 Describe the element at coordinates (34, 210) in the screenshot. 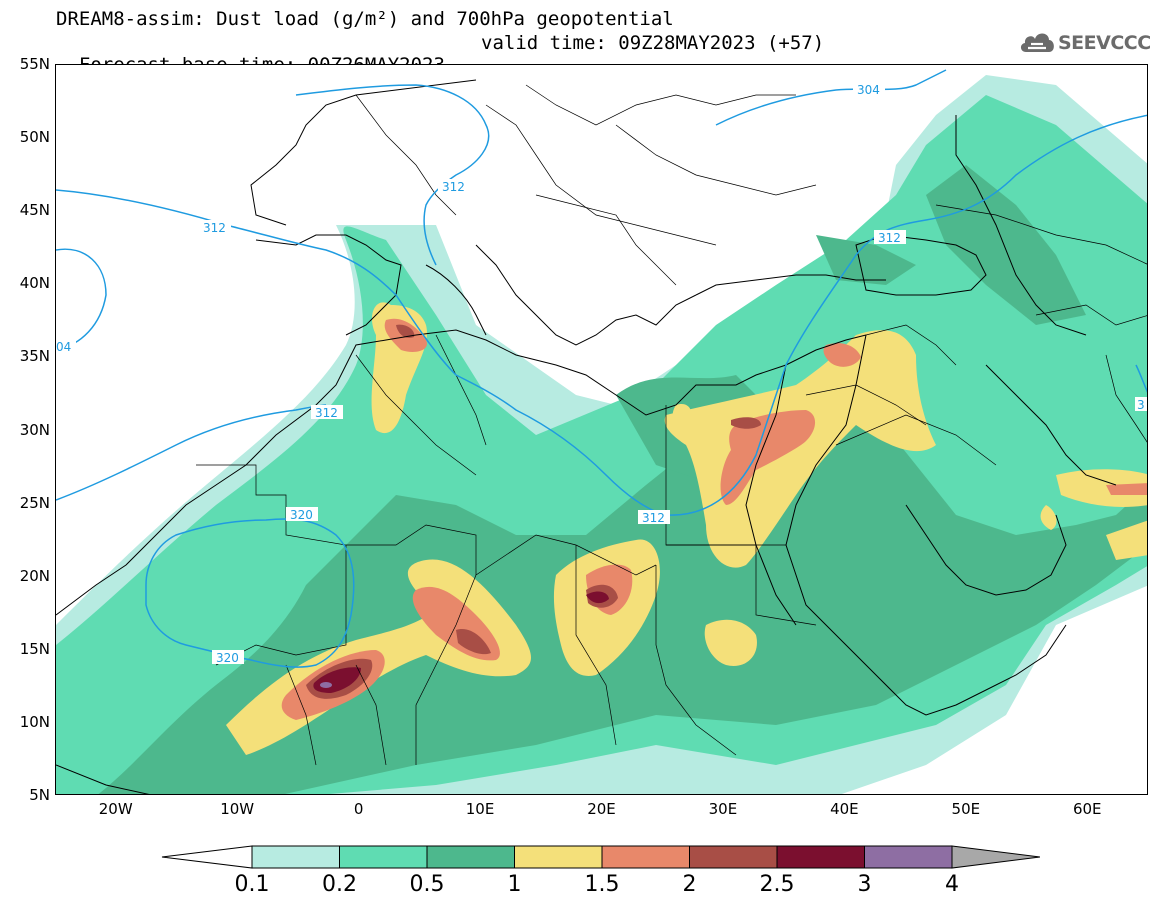

I see `lat-label-45n: 45N` at that location.